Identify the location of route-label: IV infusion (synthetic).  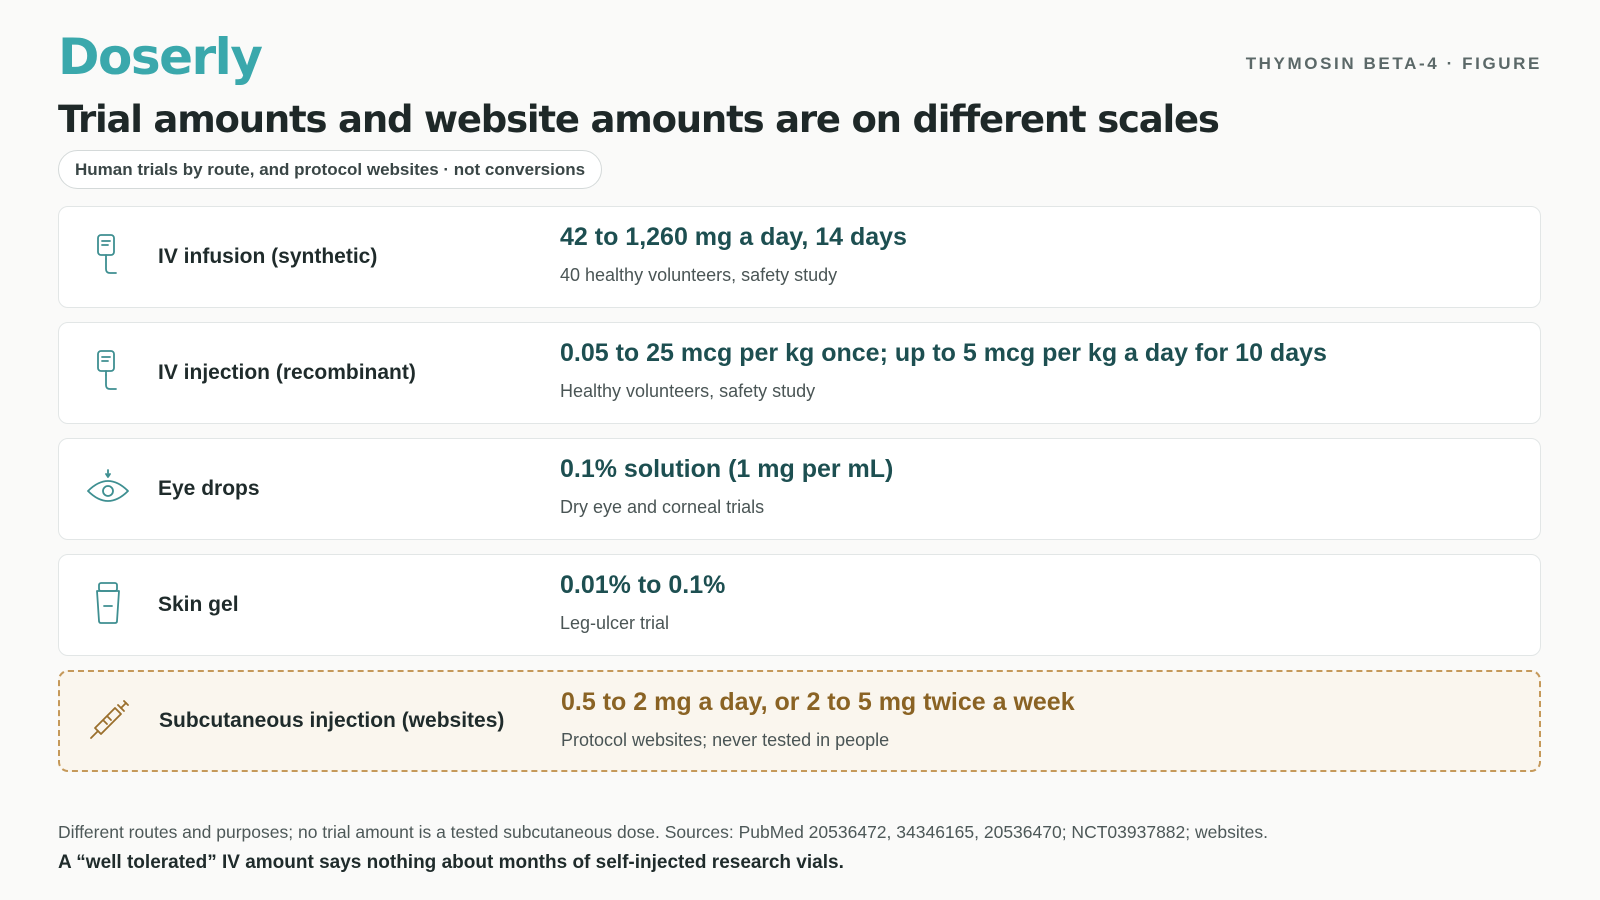
(268, 256).